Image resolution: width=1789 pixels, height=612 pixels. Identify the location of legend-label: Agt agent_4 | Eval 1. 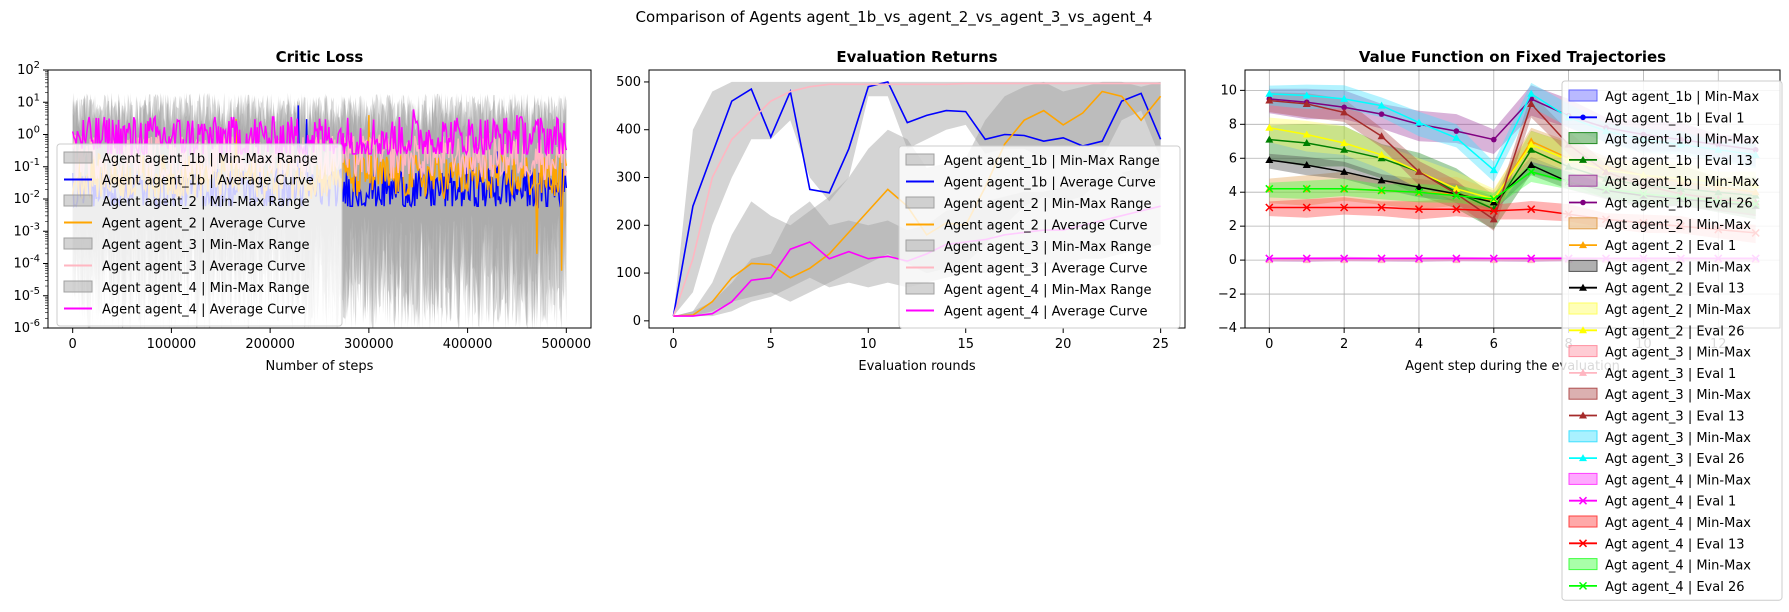
(1670, 502).